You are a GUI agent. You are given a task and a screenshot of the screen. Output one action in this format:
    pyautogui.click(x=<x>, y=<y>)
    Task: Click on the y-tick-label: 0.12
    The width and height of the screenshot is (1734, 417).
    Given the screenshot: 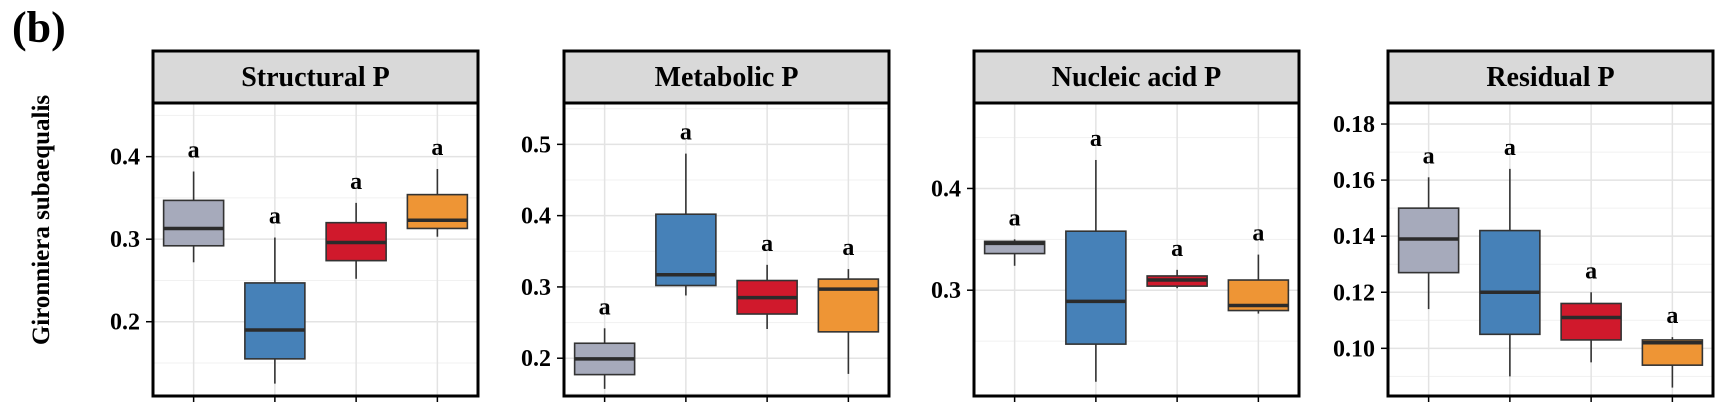 What is the action you would take?
    pyautogui.click(x=1354, y=293)
    